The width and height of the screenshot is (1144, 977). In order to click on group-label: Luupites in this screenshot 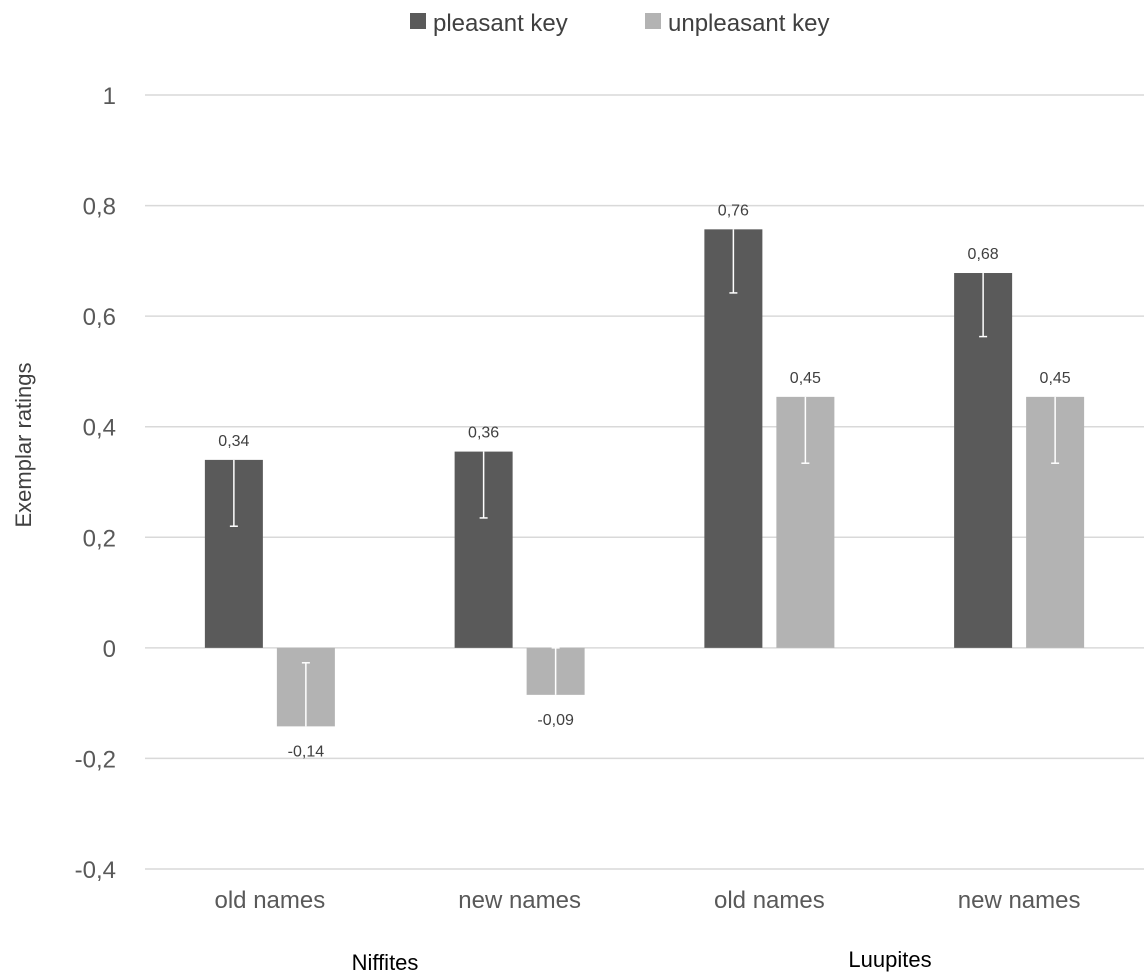, I will do `click(889, 959)`.